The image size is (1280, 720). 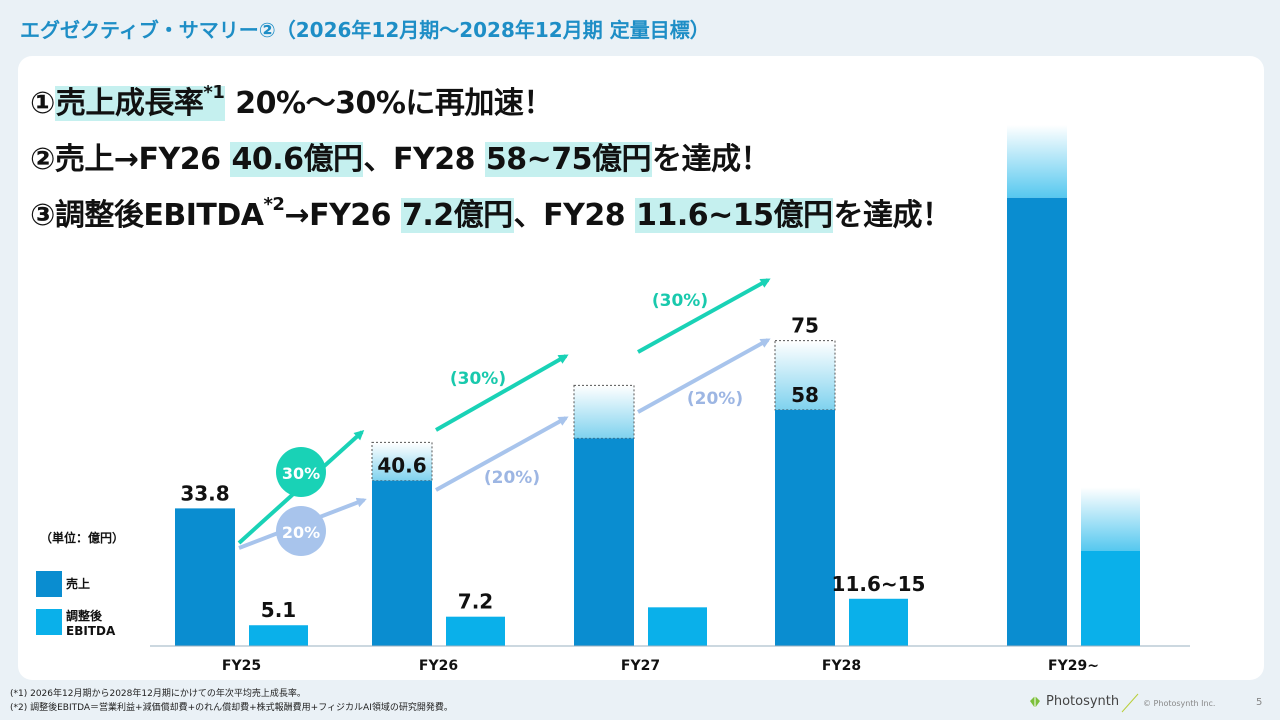 I want to click on data-label-sales-fy28: 58, so click(x=805, y=395).